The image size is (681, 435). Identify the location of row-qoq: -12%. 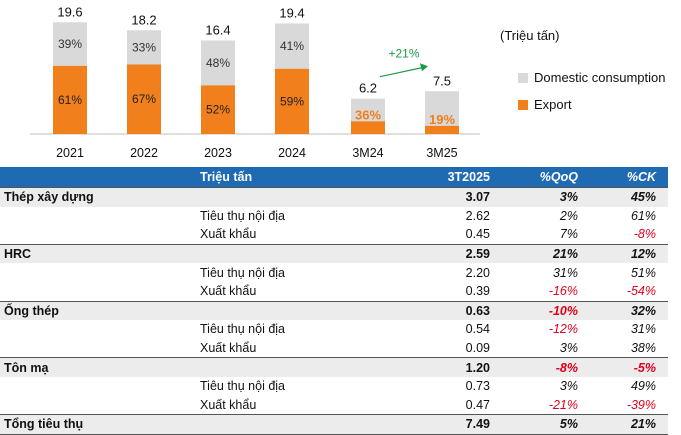
(563, 329).